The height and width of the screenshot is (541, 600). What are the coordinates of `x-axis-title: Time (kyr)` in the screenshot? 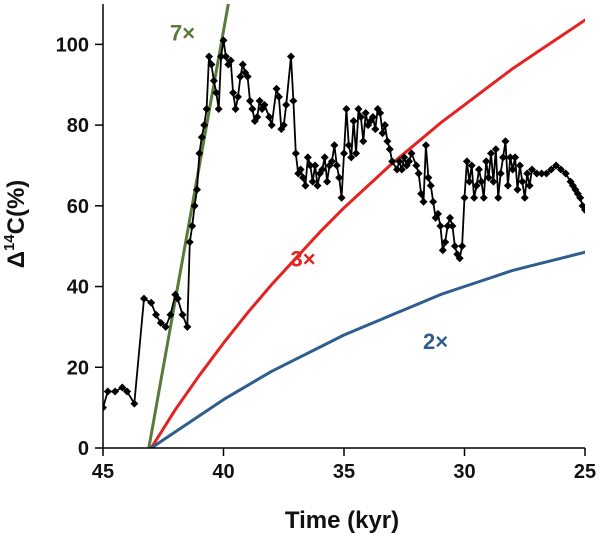 It's located at (342, 520).